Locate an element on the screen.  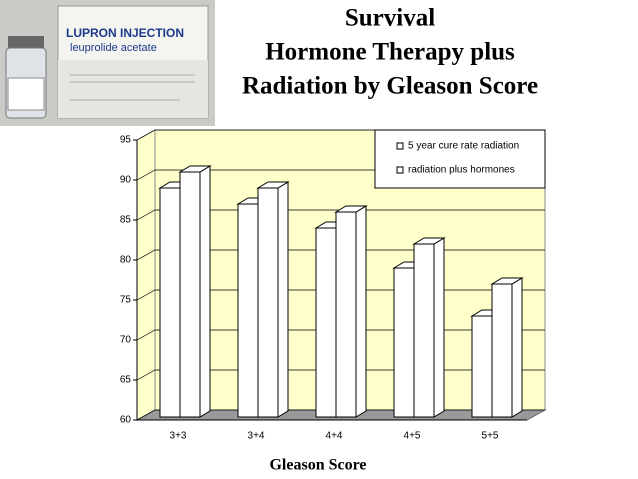
legend-box is located at coordinates (460, 159).